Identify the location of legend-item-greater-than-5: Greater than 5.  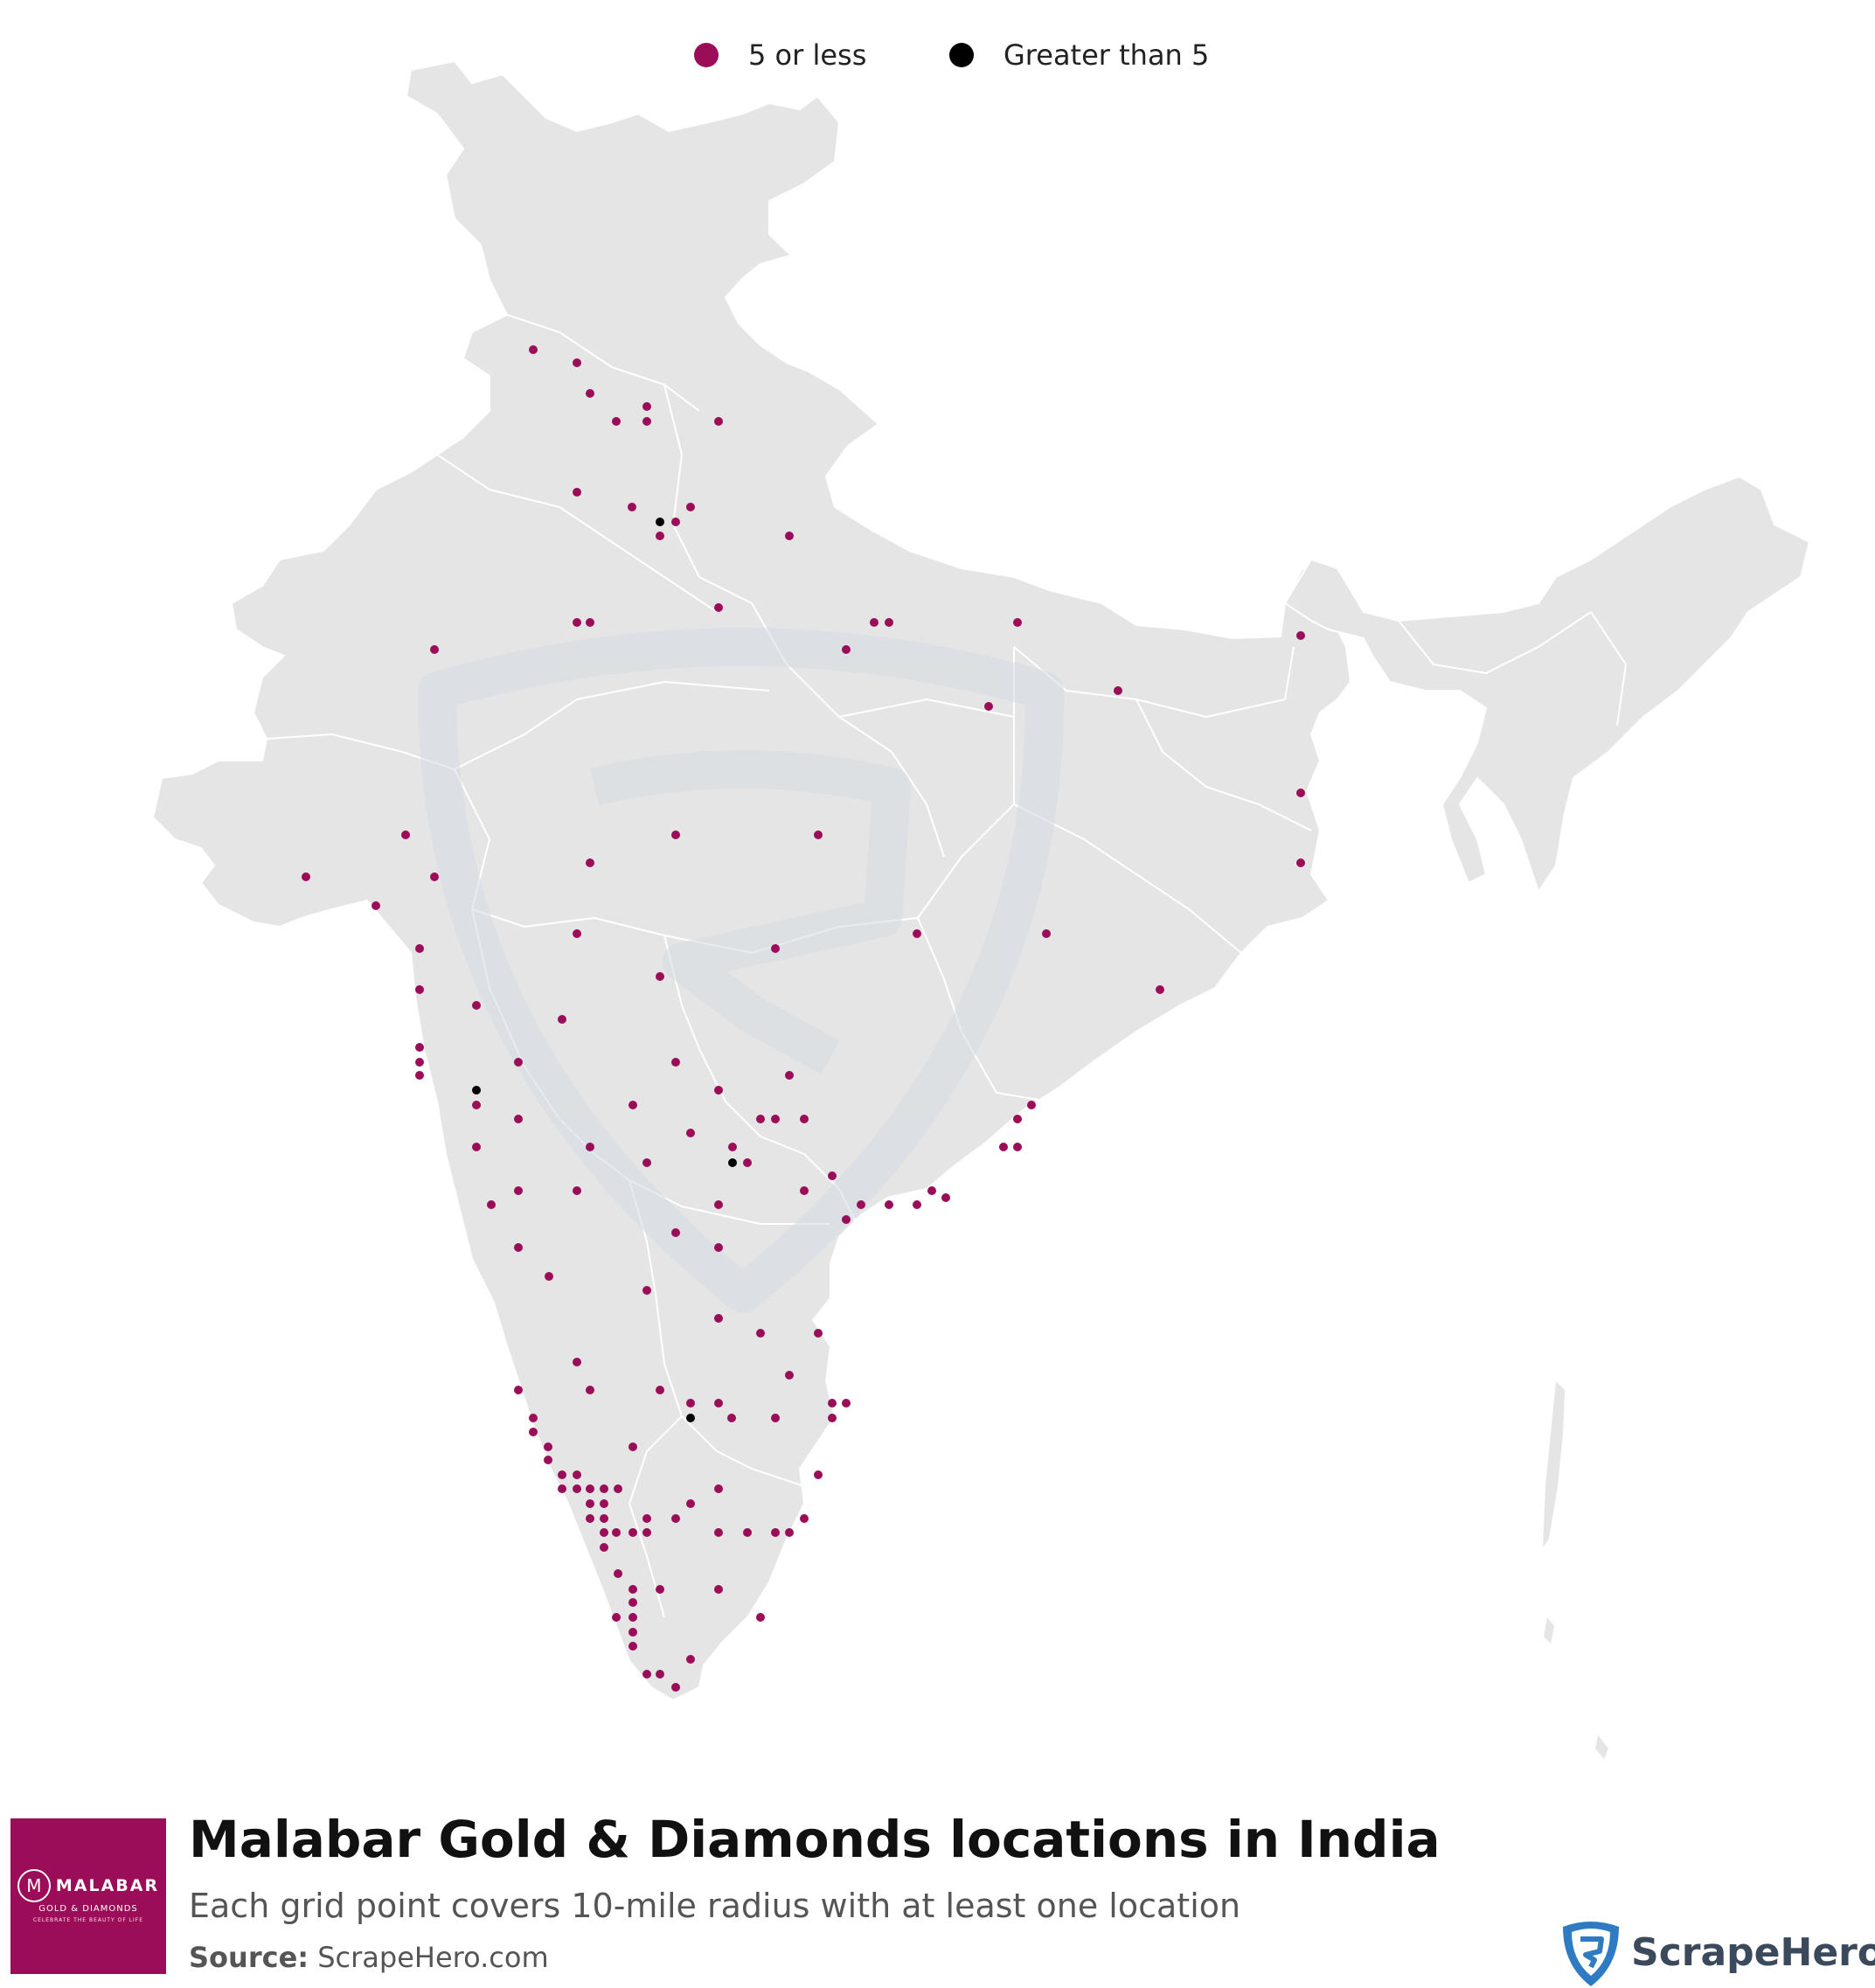
(1079, 55).